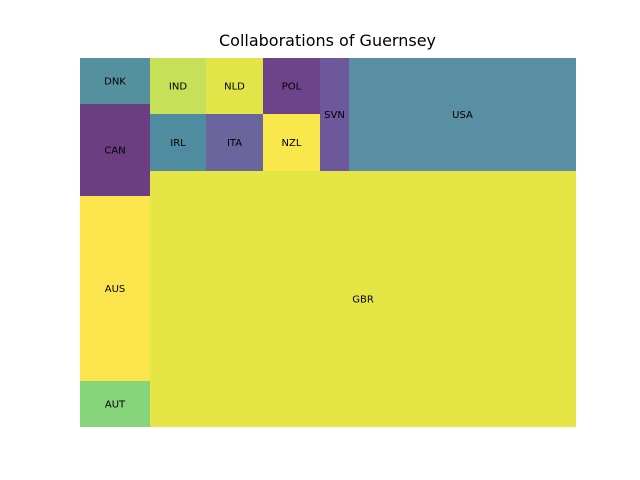 Image resolution: width=640 pixels, height=480 pixels. I want to click on tile-label-dnk: DNK, so click(115, 82).